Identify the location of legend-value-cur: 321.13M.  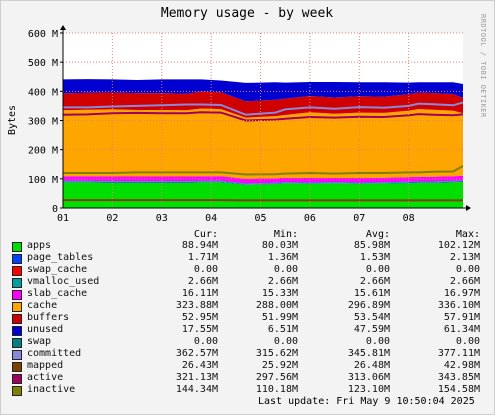
(196, 377).